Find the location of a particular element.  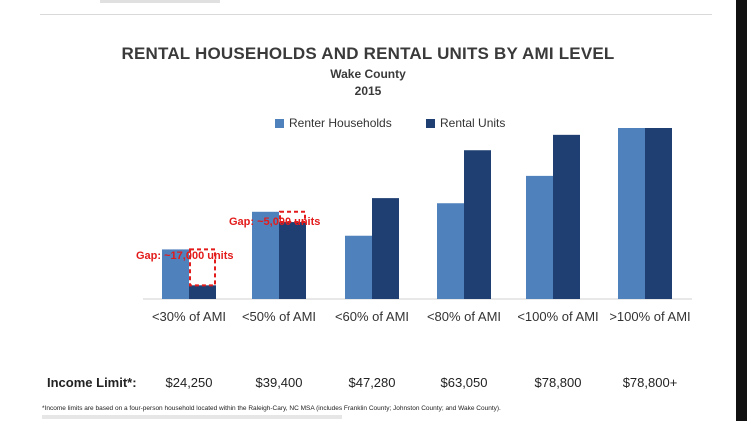

window-edge is located at coordinates (741, 210).